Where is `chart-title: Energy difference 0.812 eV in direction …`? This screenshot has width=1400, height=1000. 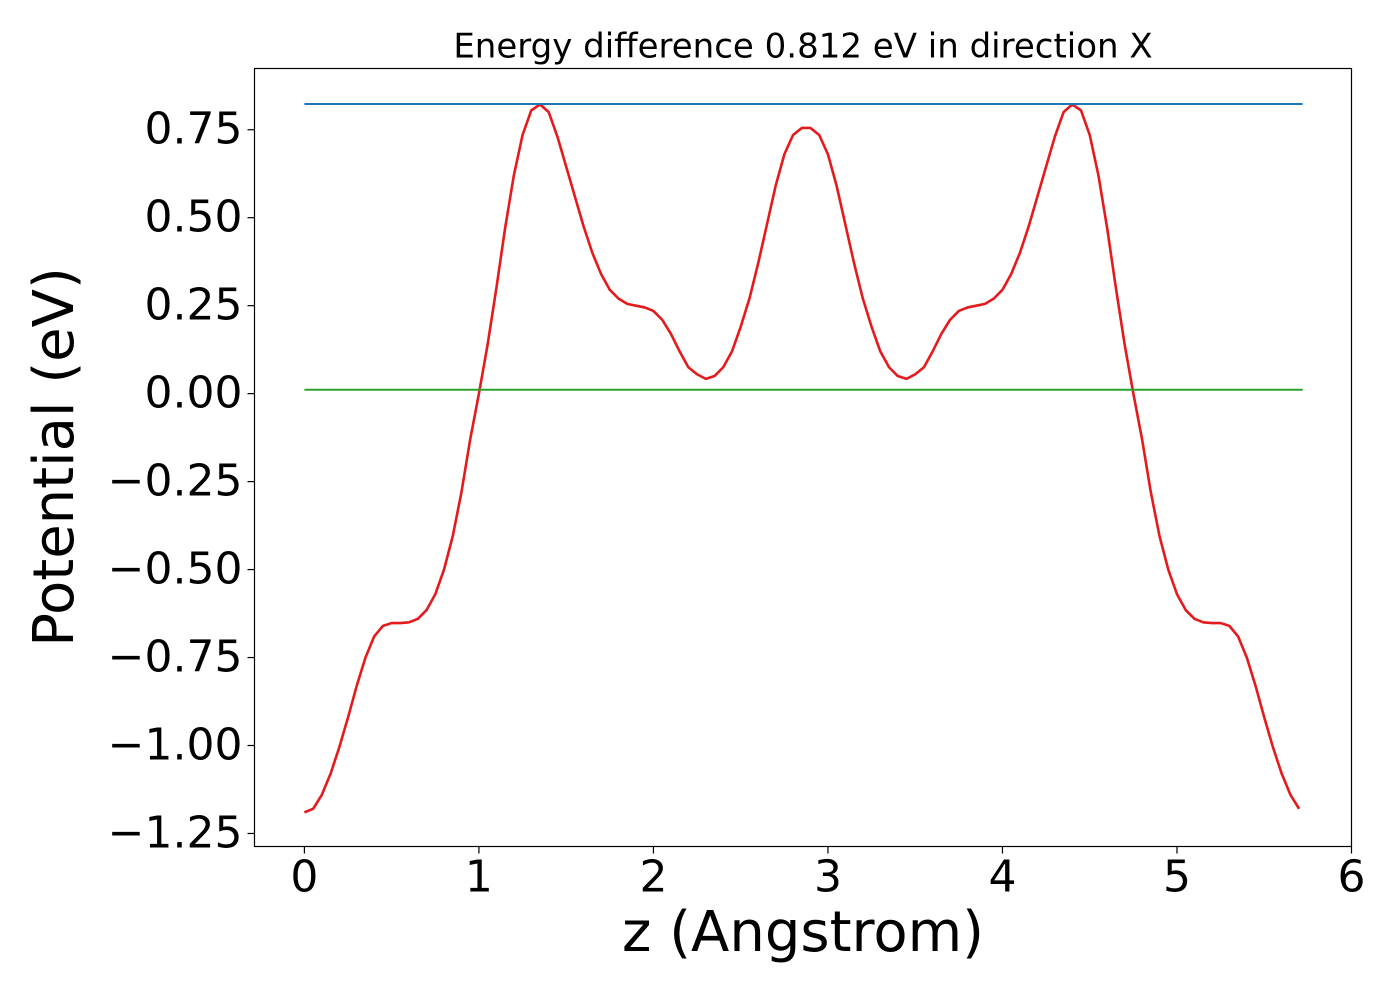
chart-title: Energy difference 0.812 eV in direction … is located at coordinates (802, 47).